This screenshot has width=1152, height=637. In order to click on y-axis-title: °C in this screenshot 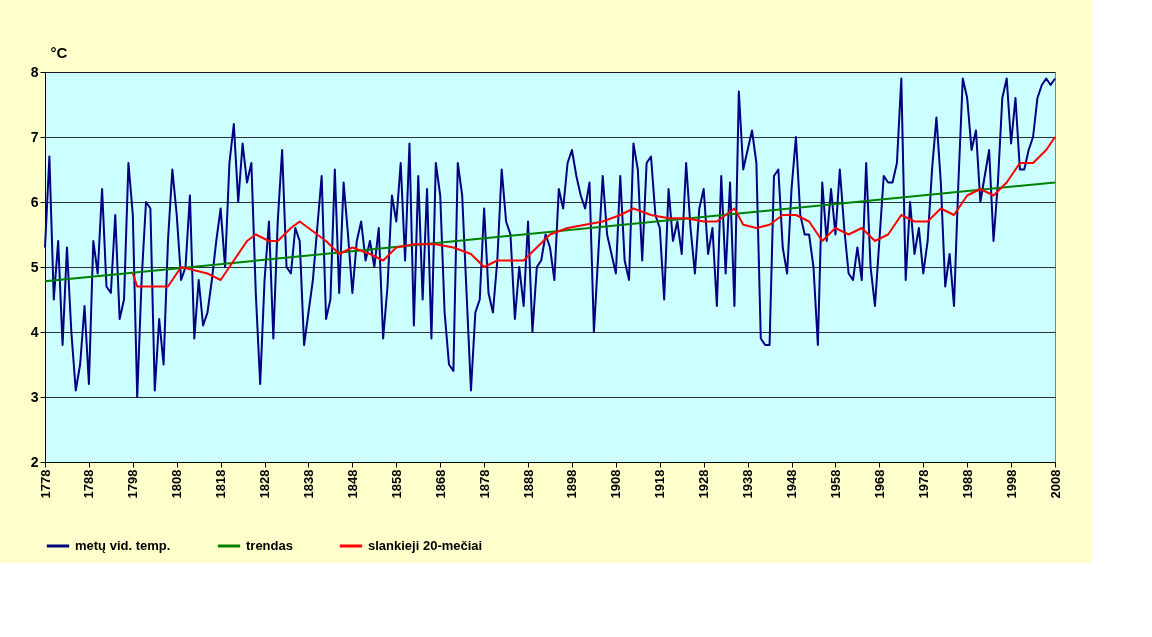, I will do `click(59, 52)`.